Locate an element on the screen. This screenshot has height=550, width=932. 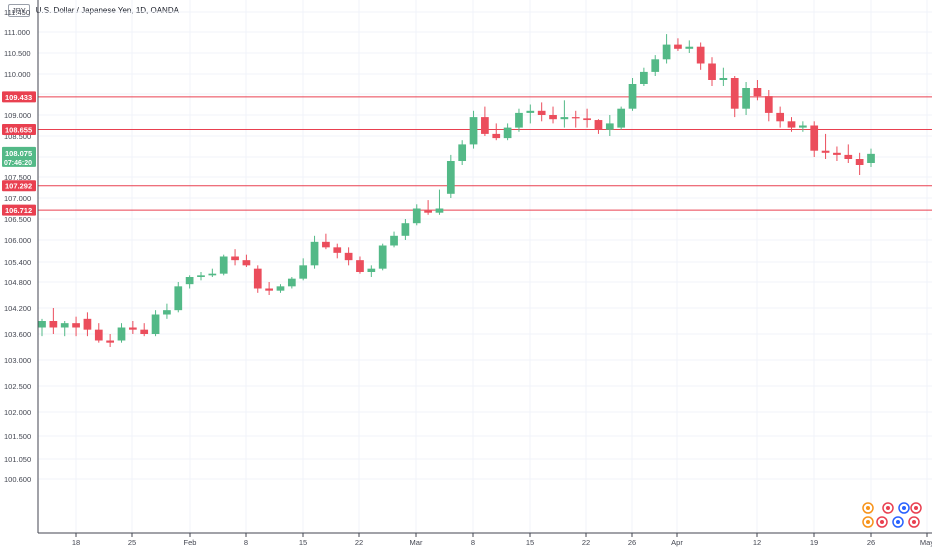
symbol-title: U.S. Dollar / Japanese Yen, 1D, OANDA is located at coordinates (107, 10).